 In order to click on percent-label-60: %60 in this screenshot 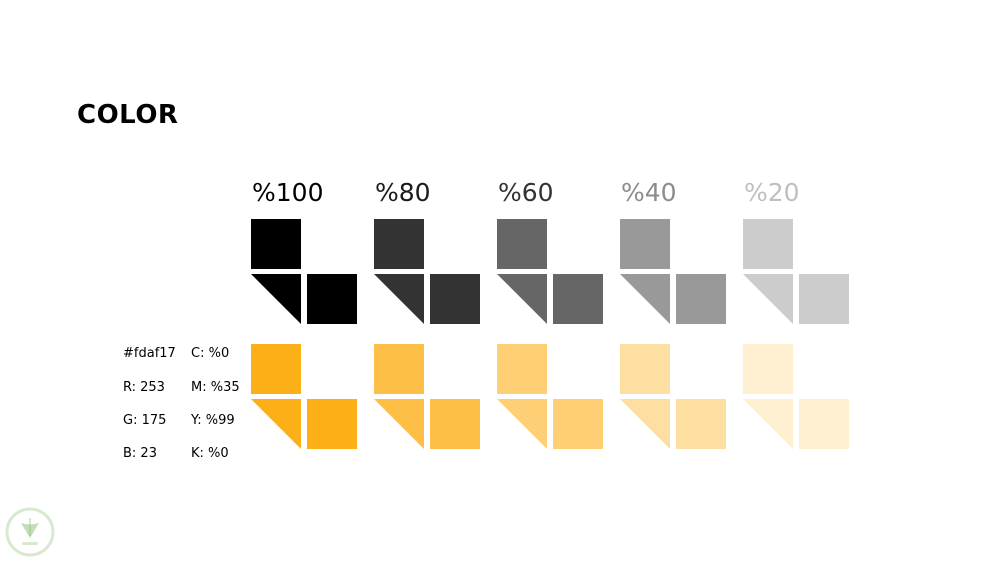, I will do `click(526, 192)`.